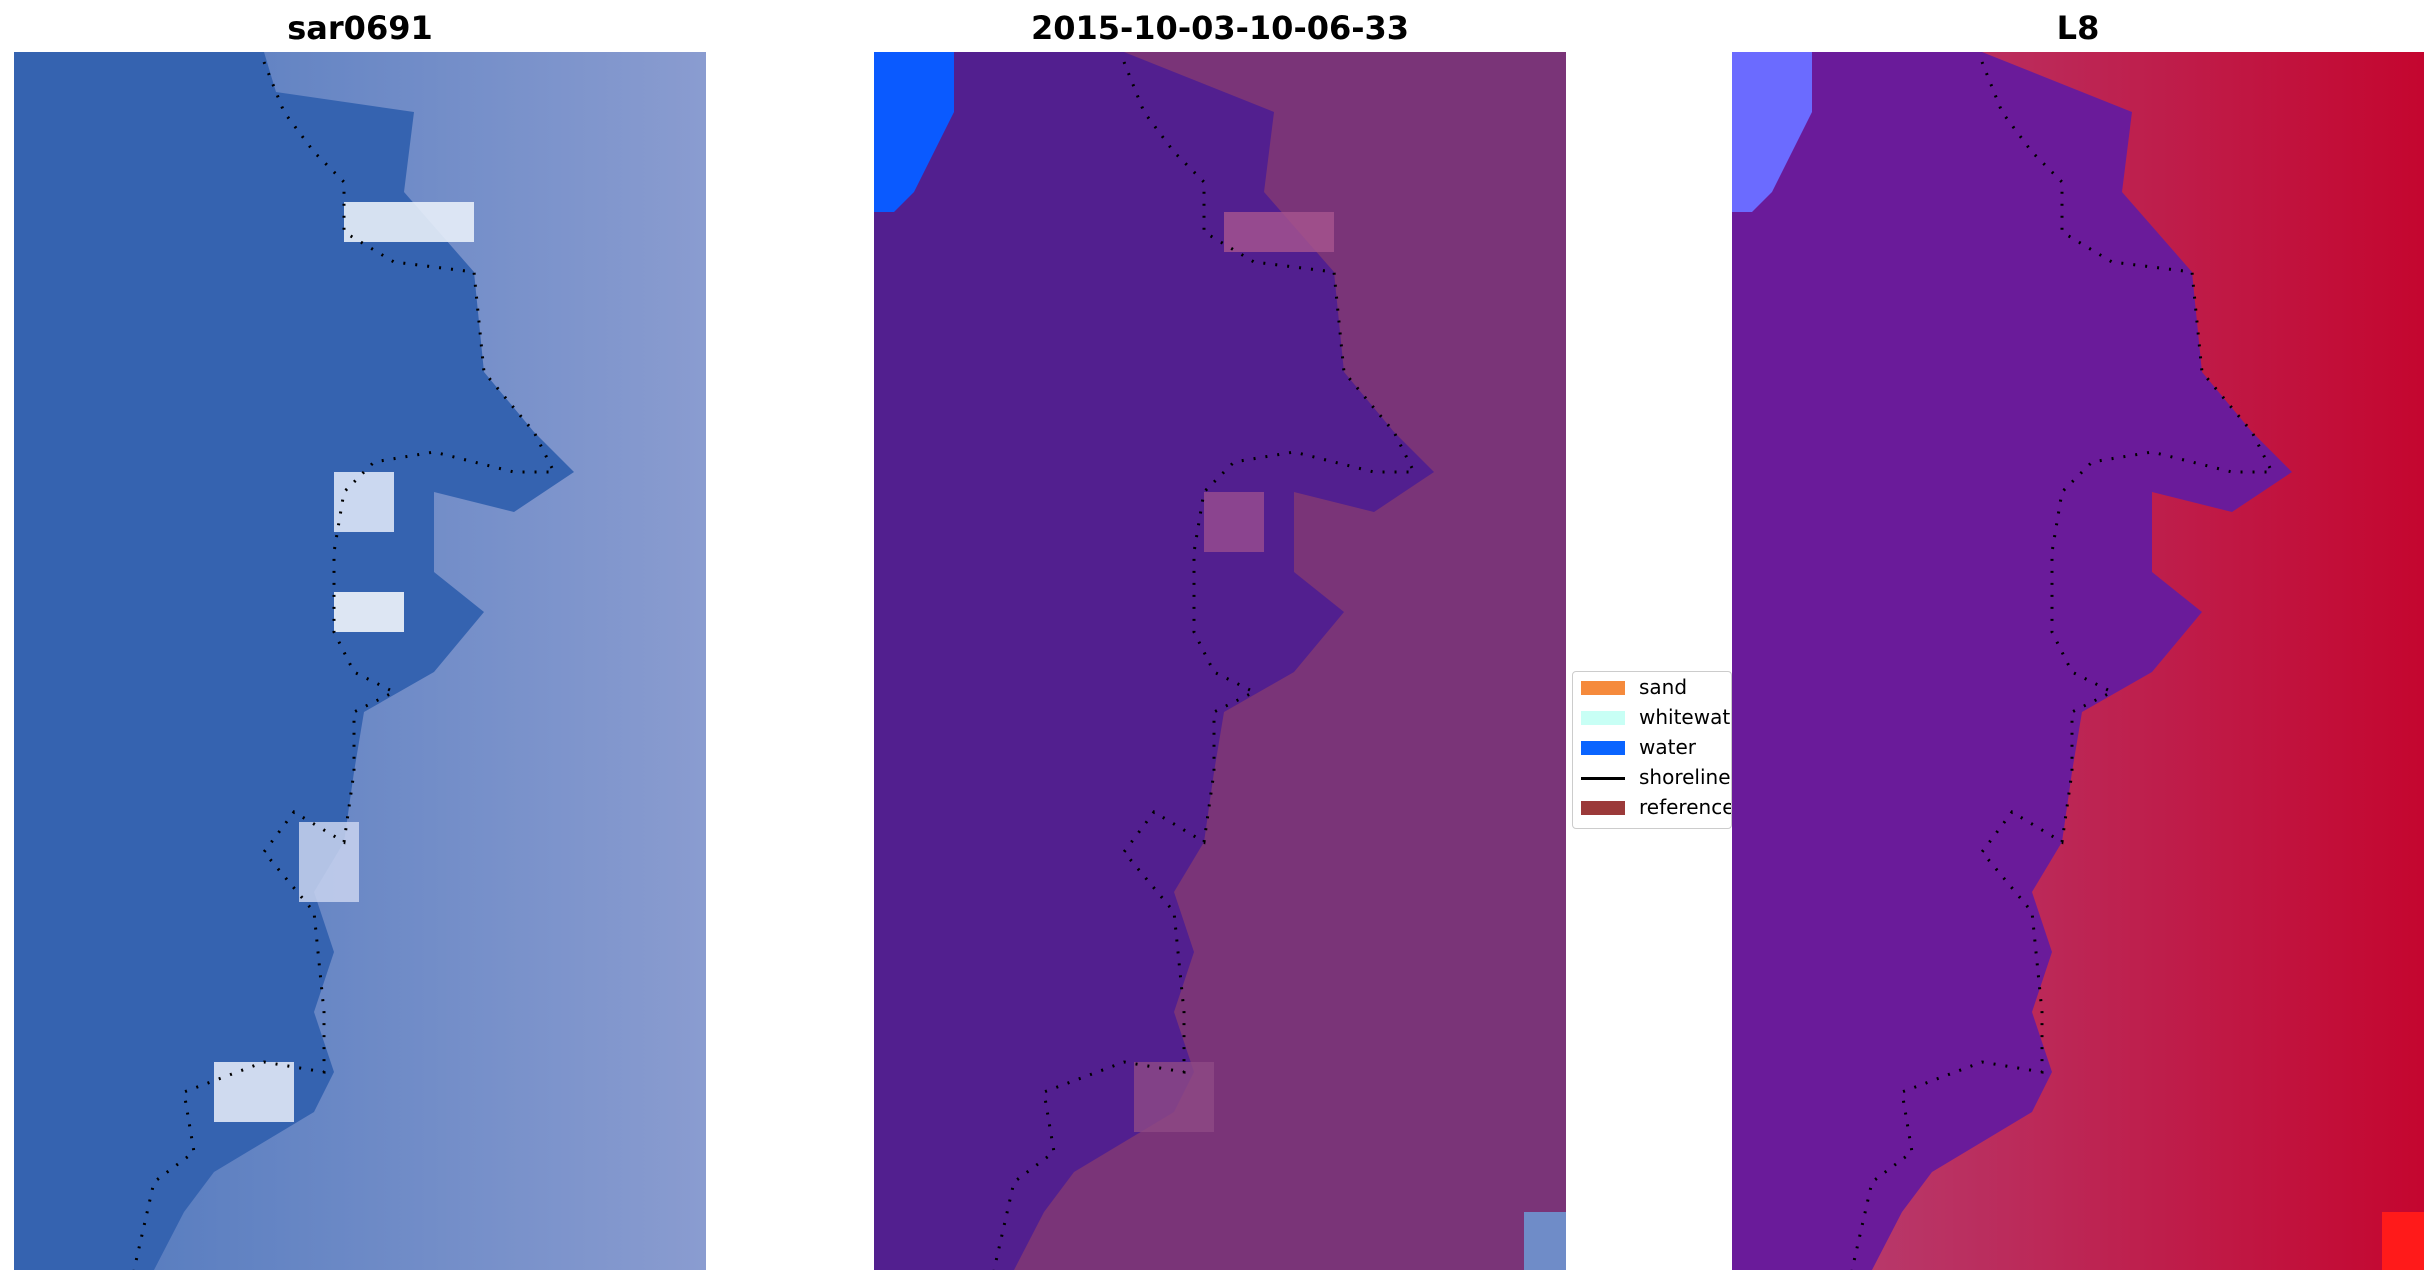  What do you see at coordinates (360, 28) in the screenshot?
I see `panel-title-left: sar0691` at bounding box center [360, 28].